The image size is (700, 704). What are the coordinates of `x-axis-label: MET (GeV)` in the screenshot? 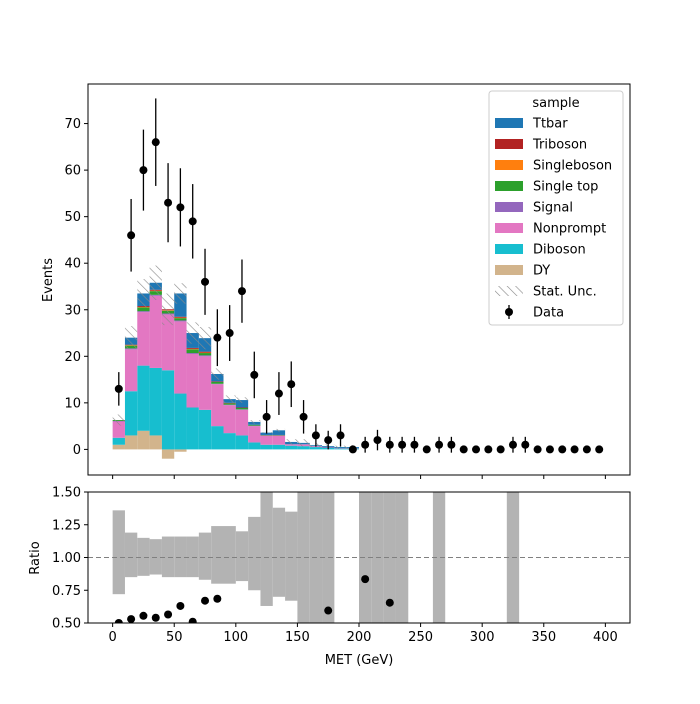 It's located at (359, 660).